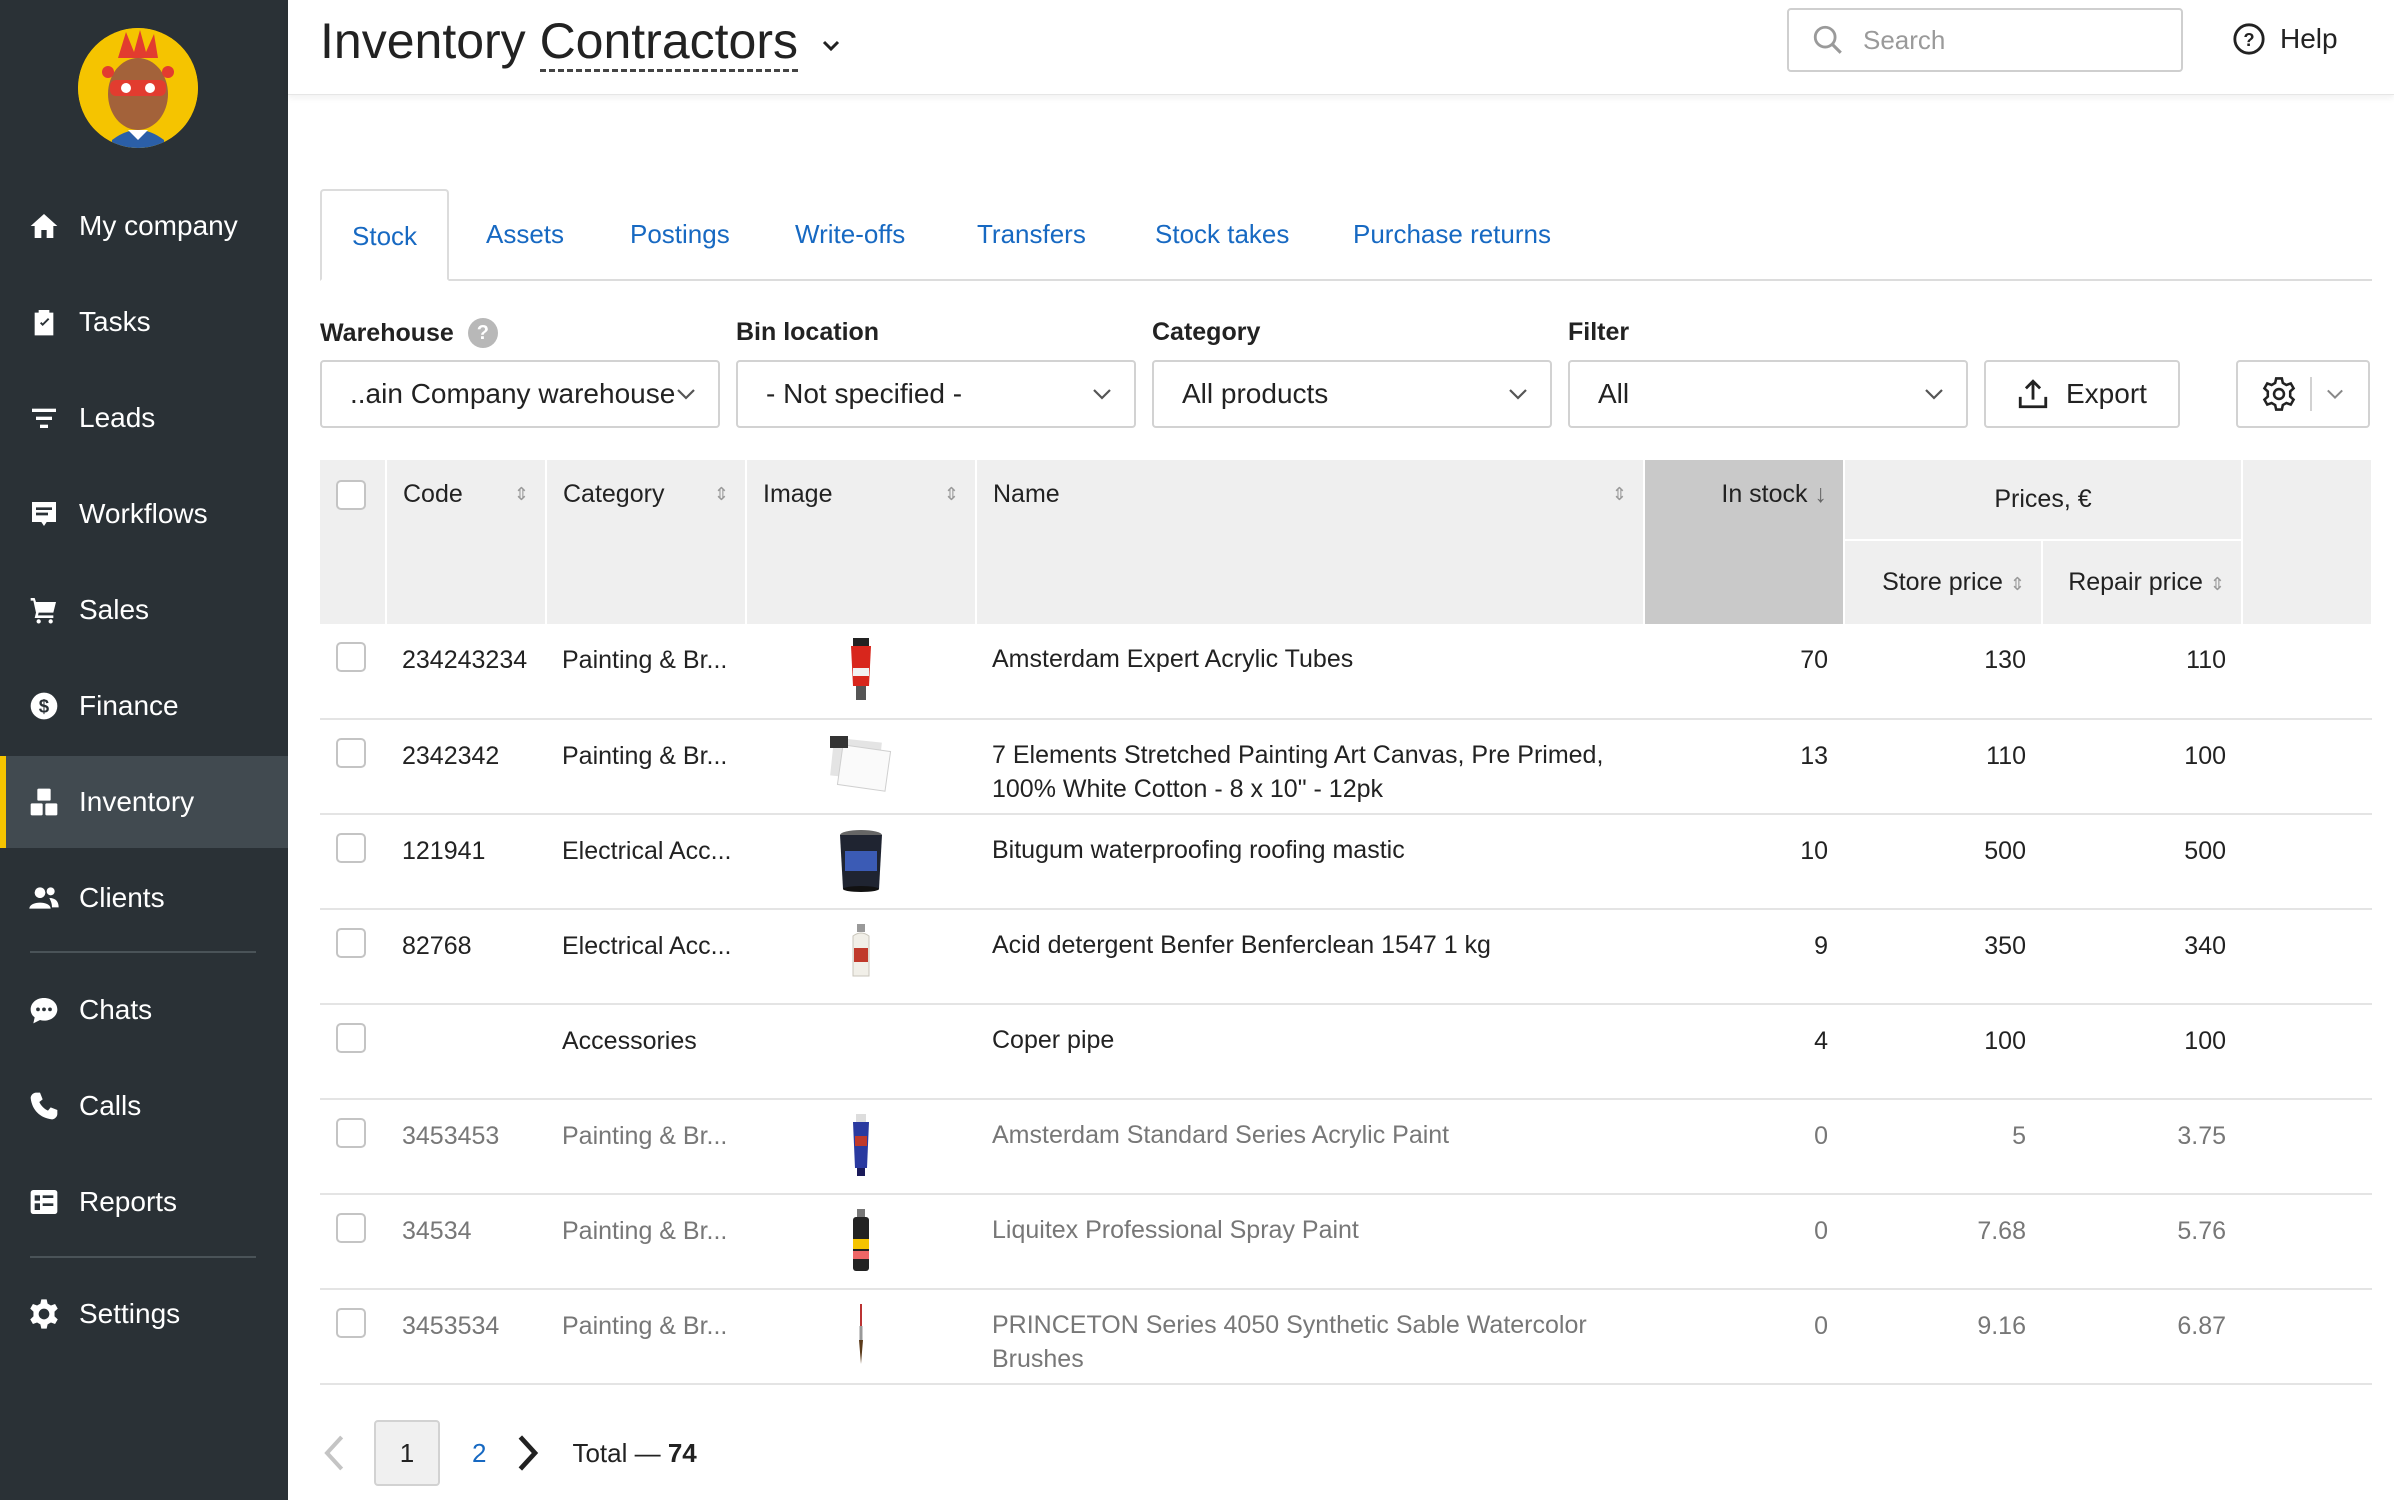  I want to click on cell-name: Bitugum waterproofing roofing mastic, so click(1310, 862).